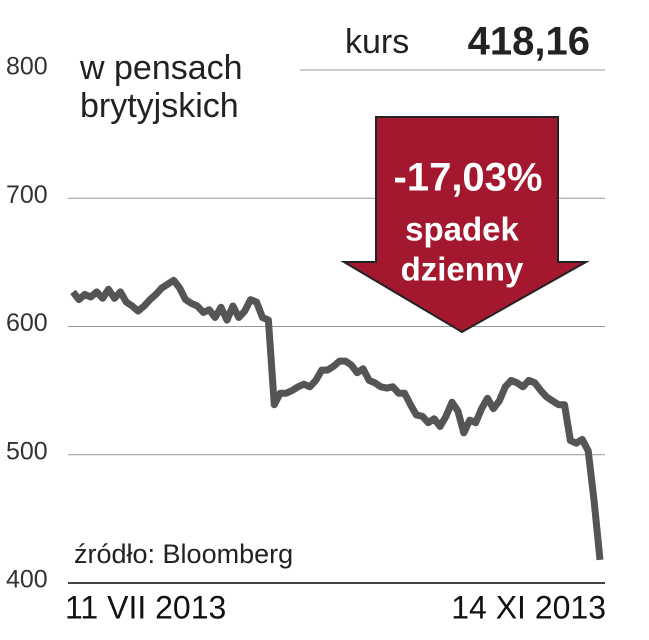 The image size is (649, 640). Describe the element at coordinates (27, 580) in the screenshot. I see `y-tick-label: 400` at that location.